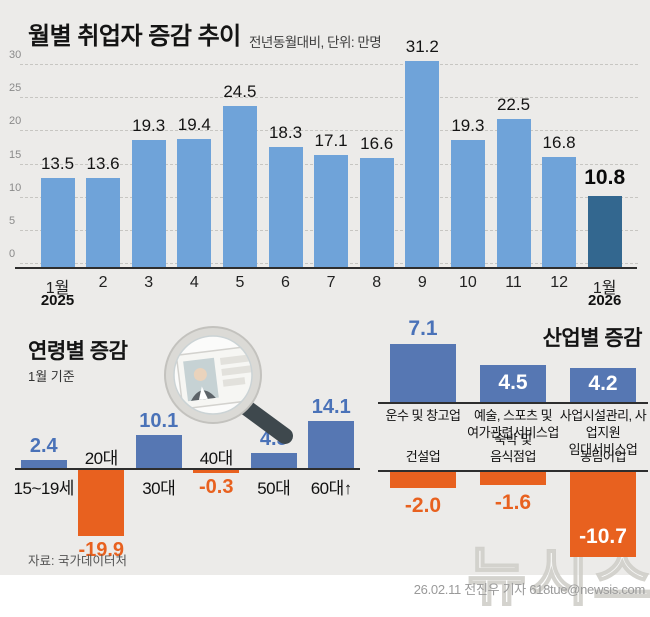  Describe the element at coordinates (194, 282) in the screenshot. I see `x-tick-label: 4` at that location.